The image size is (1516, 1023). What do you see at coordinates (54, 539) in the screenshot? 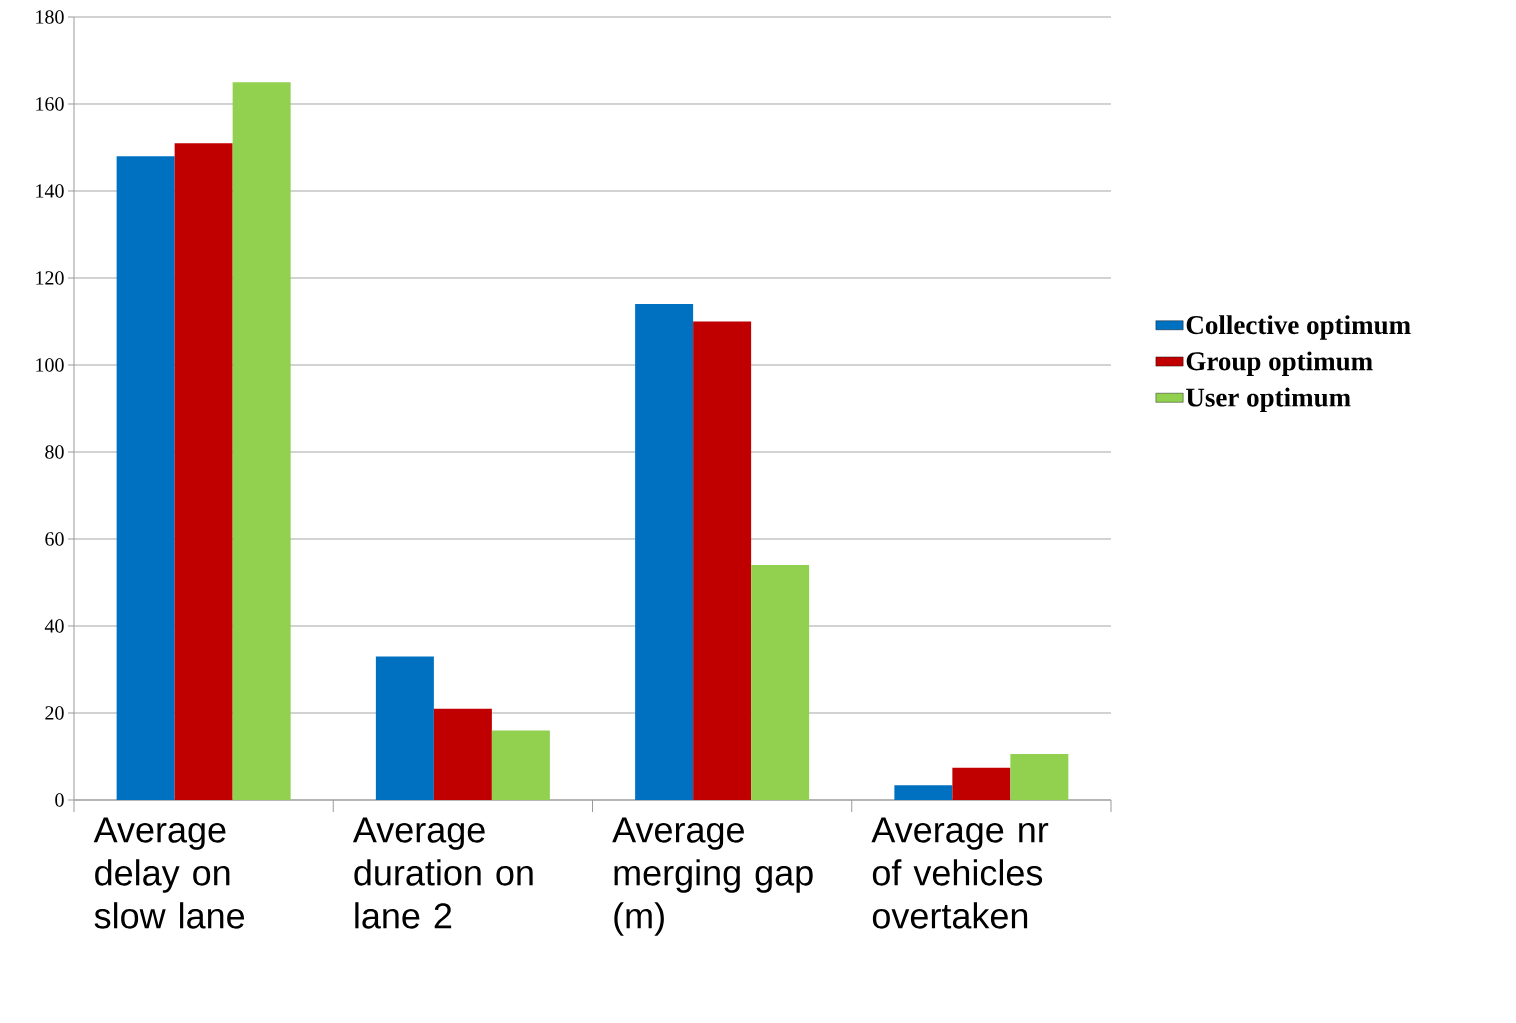
I see `y-tick-label: 60` at bounding box center [54, 539].